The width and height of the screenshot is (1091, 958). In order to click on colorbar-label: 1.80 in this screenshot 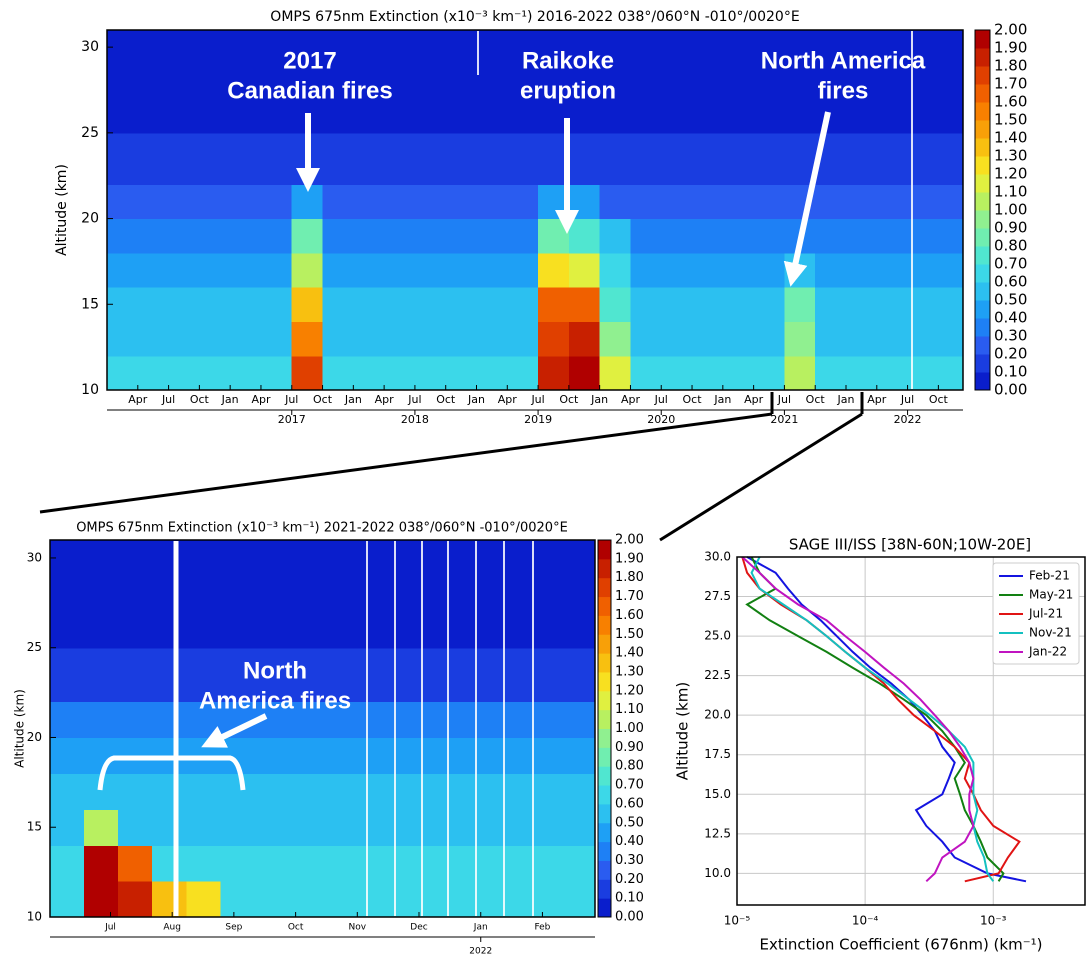, I will do `click(629, 577)`.